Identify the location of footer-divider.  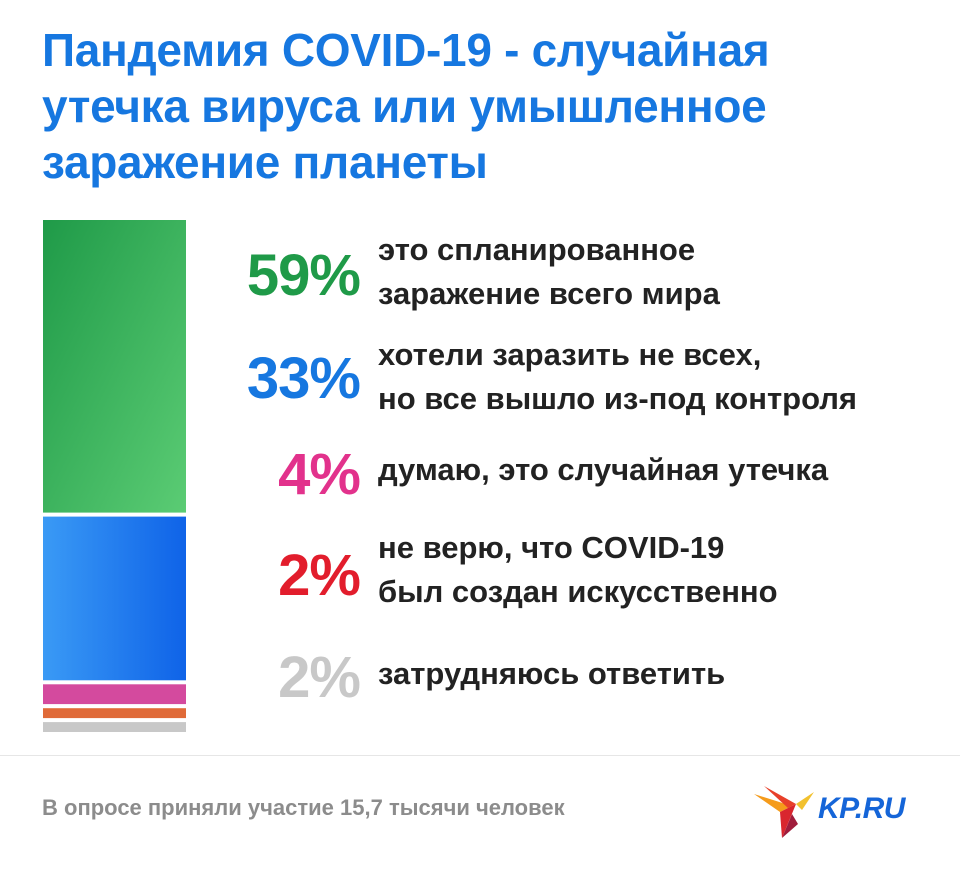
(480, 755).